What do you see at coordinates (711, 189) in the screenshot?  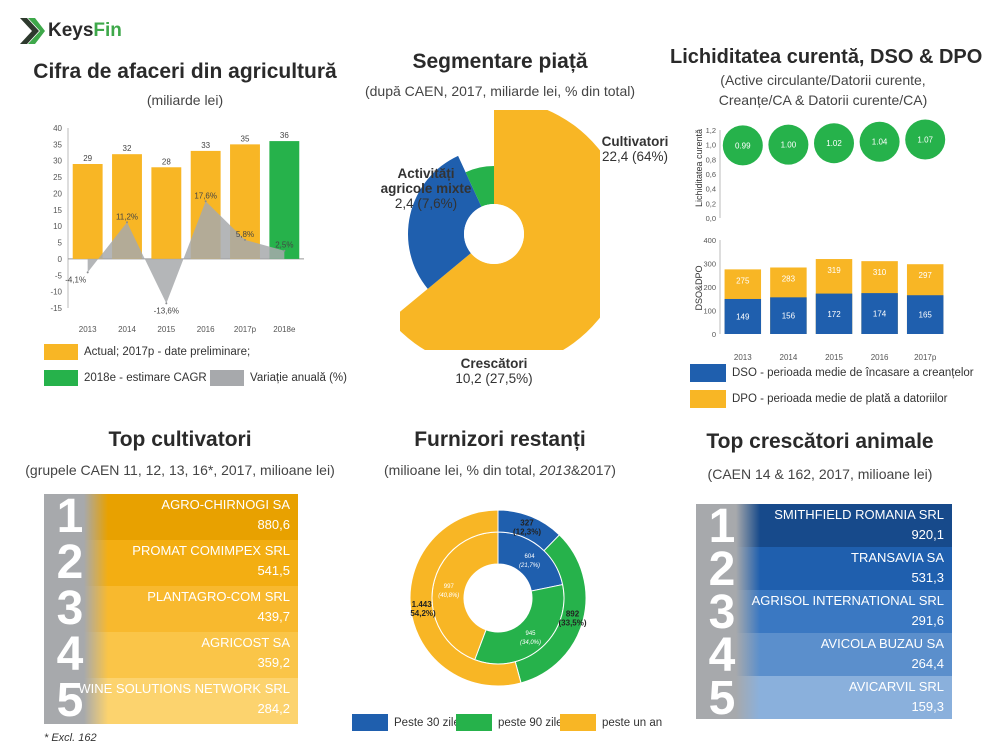 I see `liquidity-y-tick: 0,4` at bounding box center [711, 189].